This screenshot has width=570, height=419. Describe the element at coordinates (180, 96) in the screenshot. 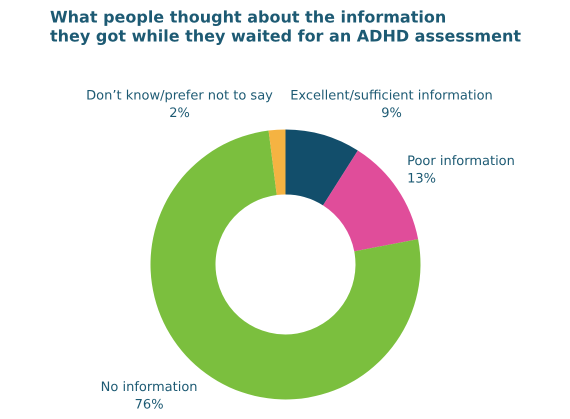

I see `slice-label: Don’t know/prefer not to say` at that location.